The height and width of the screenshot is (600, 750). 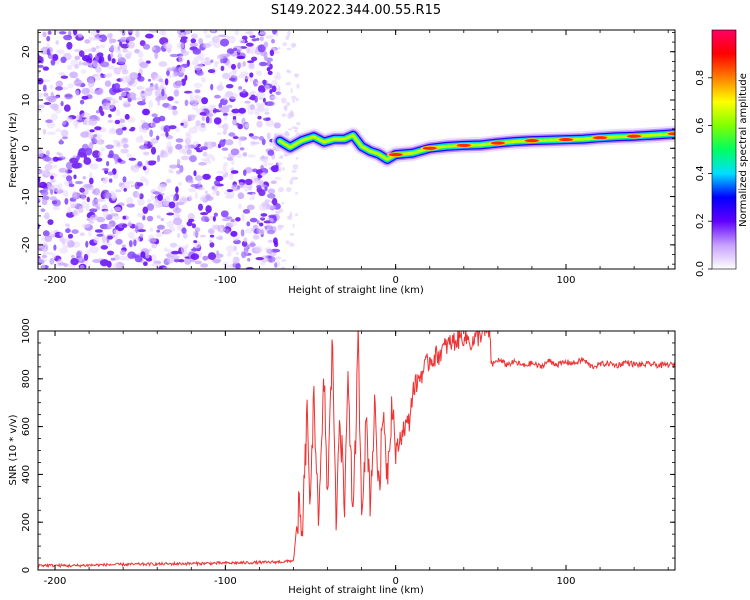 What do you see at coordinates (356, 10) in the screenshot?
I see `figure-title: S149.2022.344.00.55.R15` at bounding box center [356, 10].